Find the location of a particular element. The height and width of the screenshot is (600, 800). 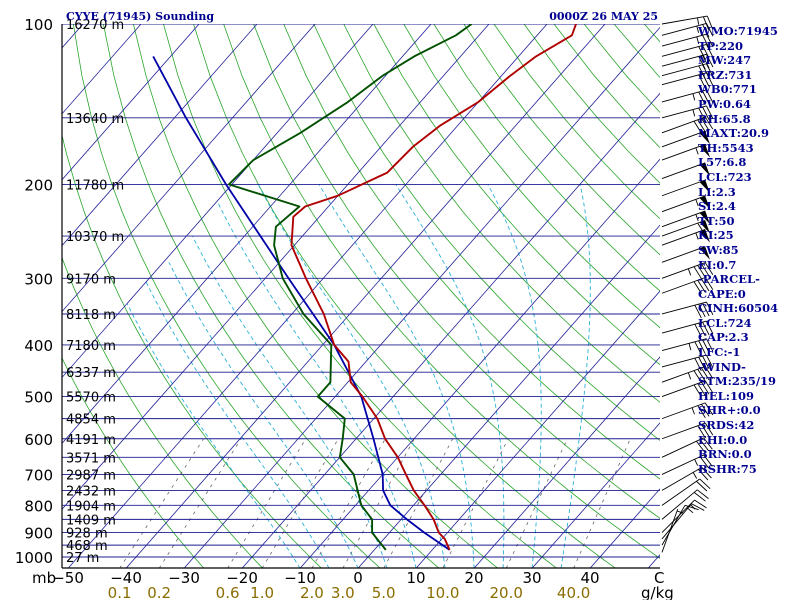

index-entry: MAXT:20.9 is located at coordinates (733, 133).